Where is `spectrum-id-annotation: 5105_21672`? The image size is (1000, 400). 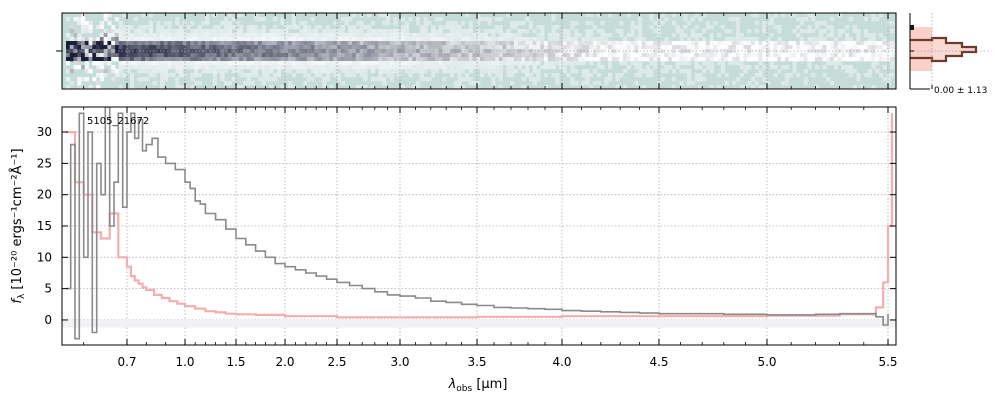 spectrum-id-annotation: 5105_21672 is located at coordinates (118, 121).